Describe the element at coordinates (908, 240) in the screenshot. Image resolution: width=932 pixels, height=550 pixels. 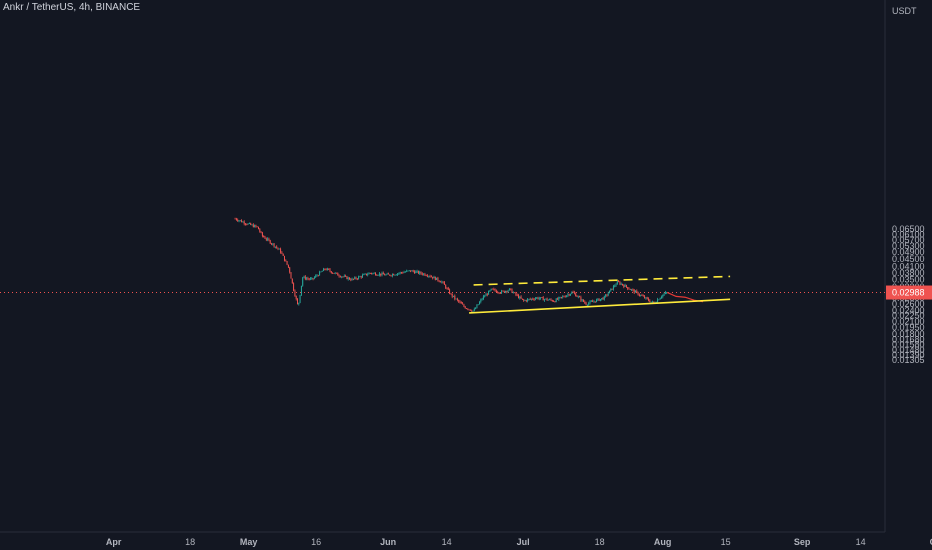
I see `y-tick-label: 0.05700` at that location.